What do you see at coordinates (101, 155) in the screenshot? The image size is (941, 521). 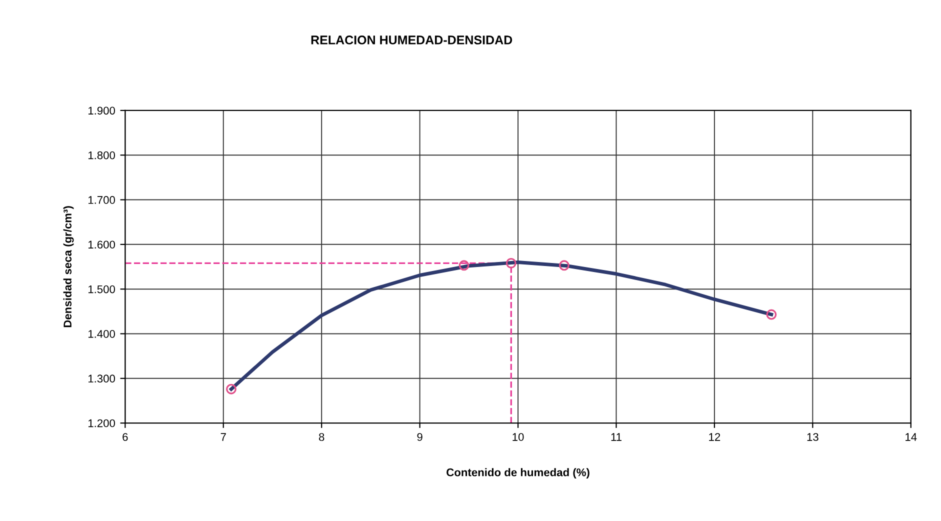 I see `y-tick-label: 1.800` at bounding box center [101, 155].